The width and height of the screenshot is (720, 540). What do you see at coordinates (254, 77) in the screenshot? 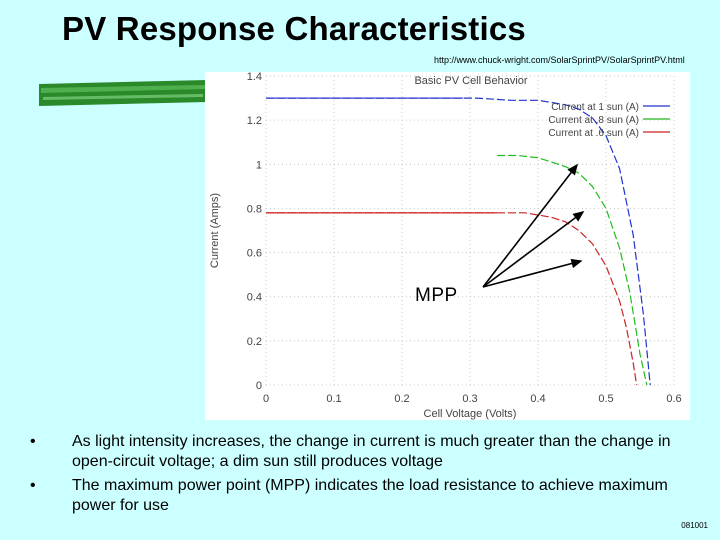
I see `y-tick-label: 1.4` at bounding box center [254, 77].